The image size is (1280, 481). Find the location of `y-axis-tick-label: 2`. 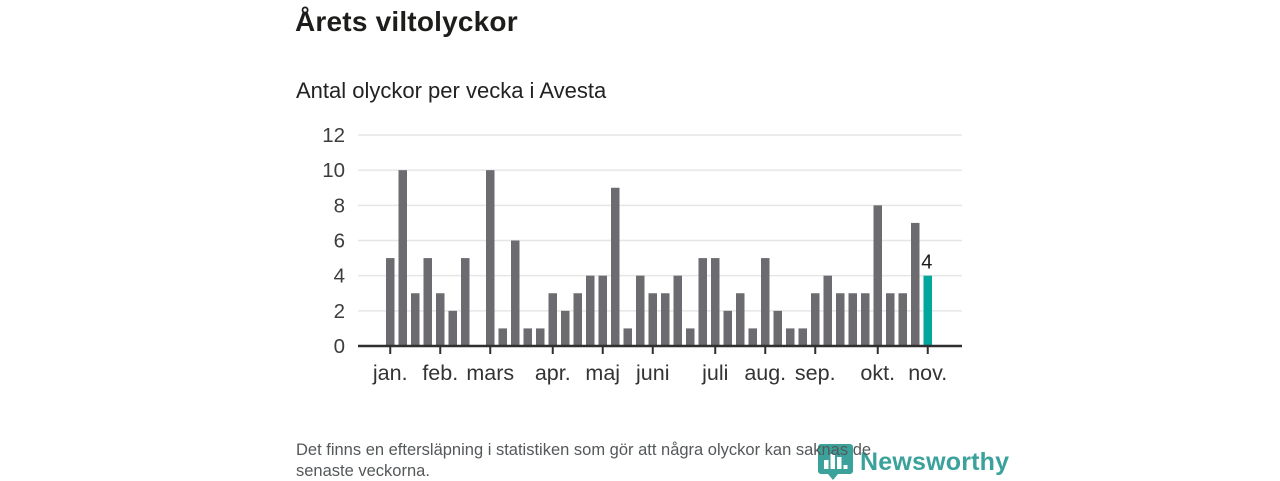

y-axis-tick-label: 2 is located at coordinates (339, 311).